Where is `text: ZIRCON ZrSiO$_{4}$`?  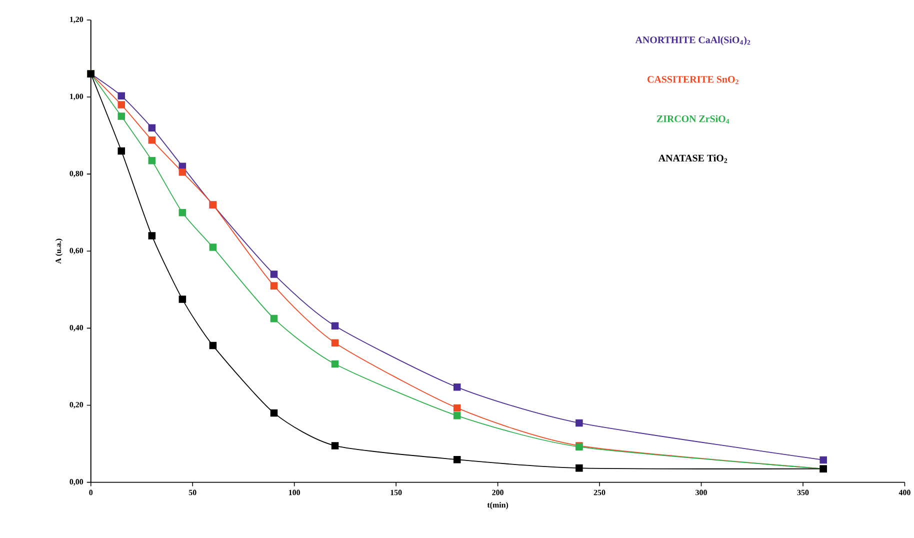 text: ZIRCON ZrSiO$_{4}$ is located at coordinates (693, 119).